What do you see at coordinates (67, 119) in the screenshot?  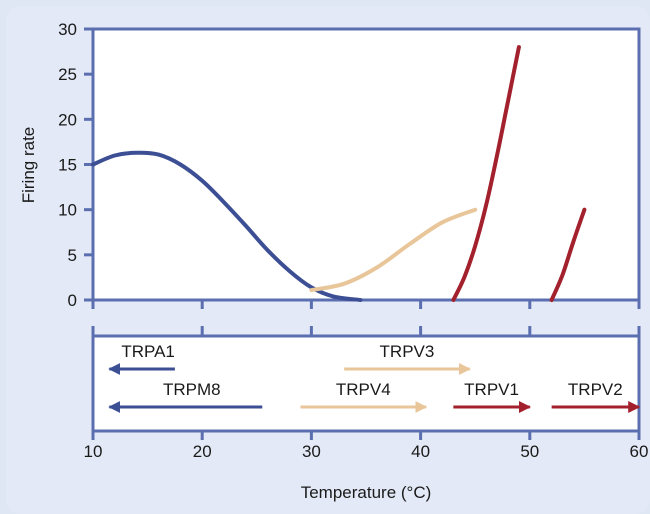 I see `y-tick-label: 20` at bounding box center [67, 119].